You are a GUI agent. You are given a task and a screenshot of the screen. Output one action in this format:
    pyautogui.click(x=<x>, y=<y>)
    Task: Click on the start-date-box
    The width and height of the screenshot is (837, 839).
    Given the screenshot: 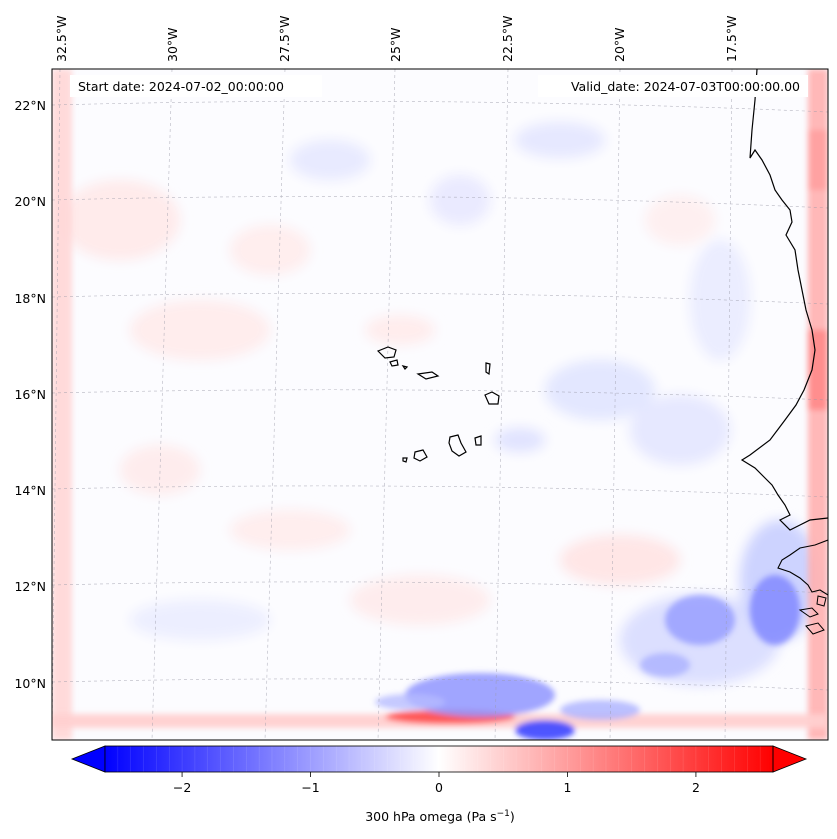 What is the action you would take?
    pyautogui.click(x=196, y=86)
    